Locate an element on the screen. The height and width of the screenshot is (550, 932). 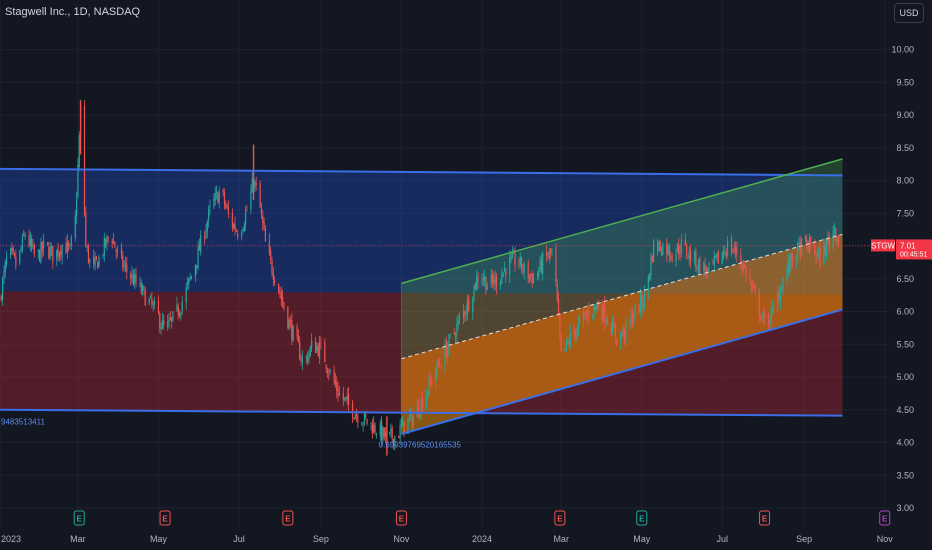
x-tick-label: Sep is located at coordinates (321, 539).